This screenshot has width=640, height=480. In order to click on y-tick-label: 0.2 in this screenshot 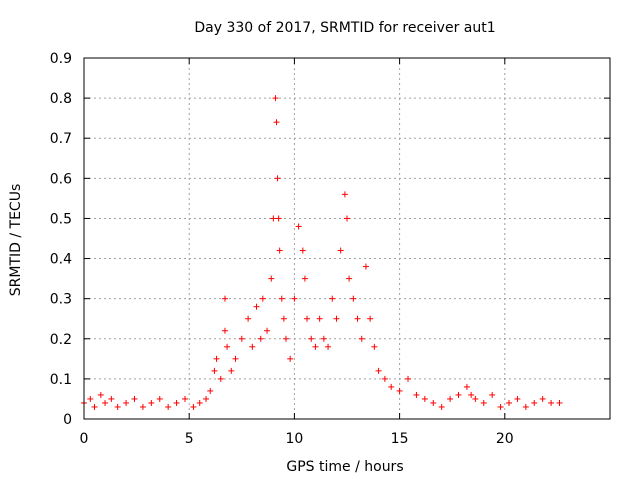, I will do `click(61, 340)`.